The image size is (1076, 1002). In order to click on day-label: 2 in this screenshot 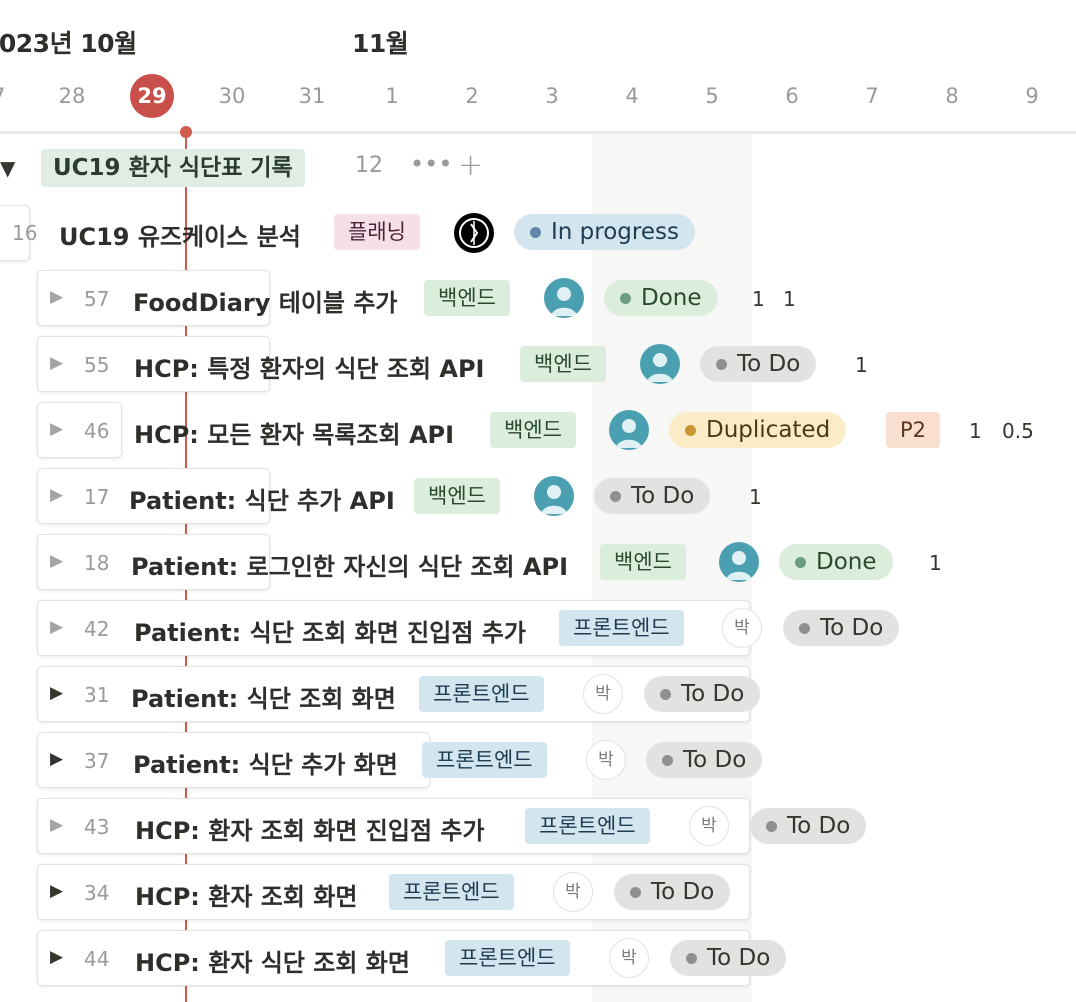, I will do `click(472, 96)`.